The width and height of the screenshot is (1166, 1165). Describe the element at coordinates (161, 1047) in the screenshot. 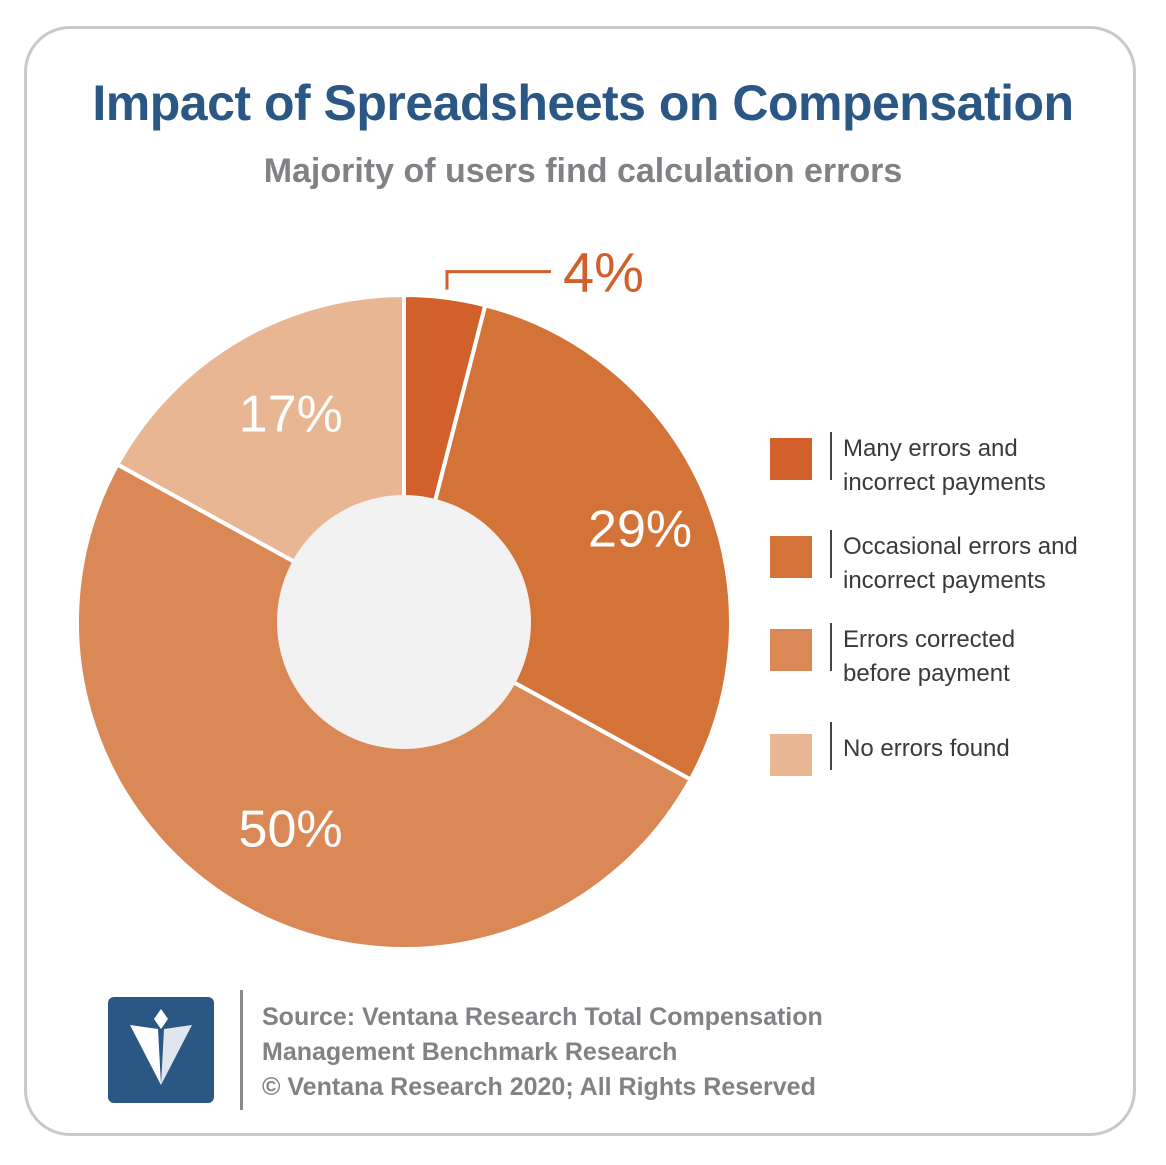

I see `ventana-logo-mark` at that location.